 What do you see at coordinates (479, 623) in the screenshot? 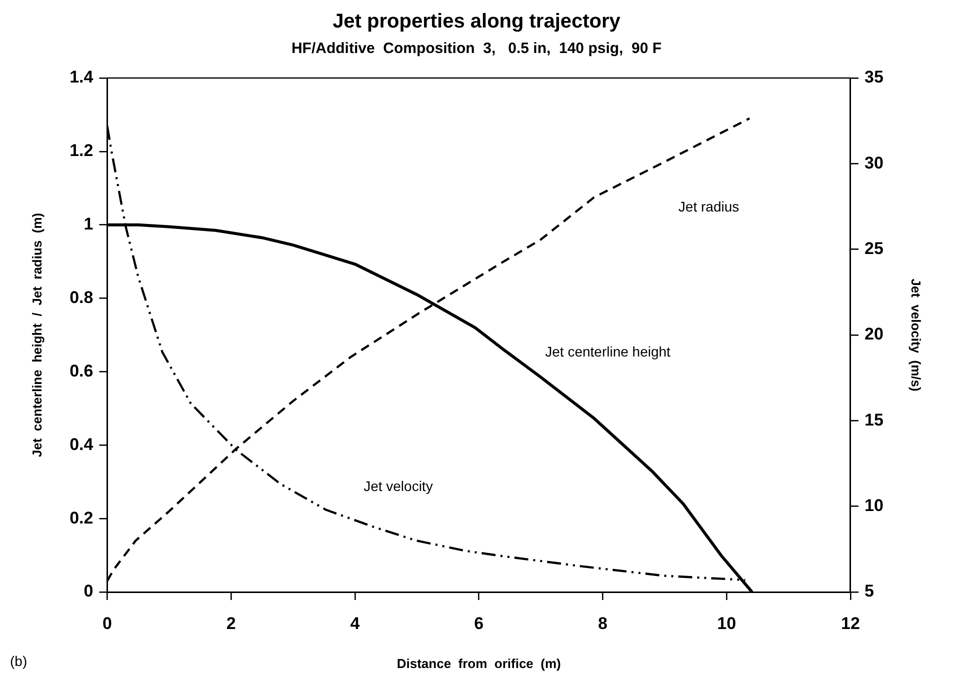
I see `x-tick-label: 6` at bounding box center [479, 623].